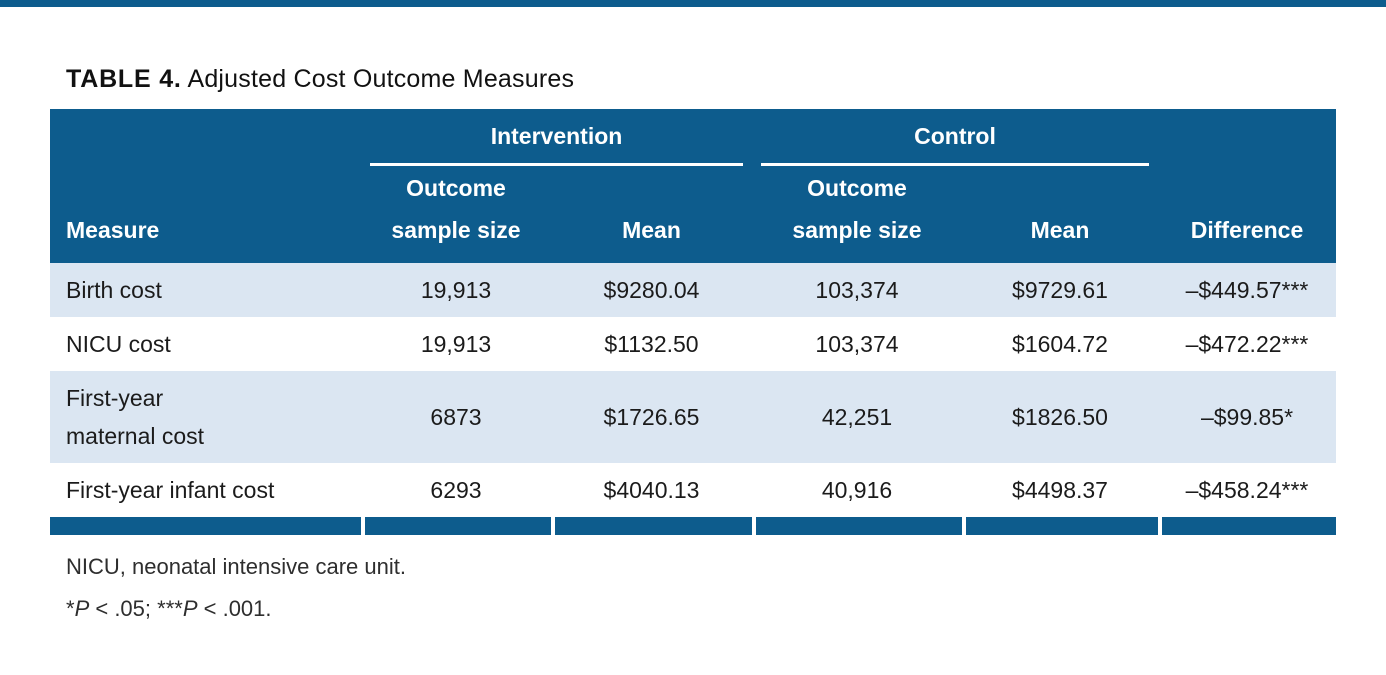 This screenshot has height=675, width=1386. What do you see at coordinates (857, 490) in the screenshot?
I see `cell-ctrl_n: 40,916` at bounding box center [857, 490].